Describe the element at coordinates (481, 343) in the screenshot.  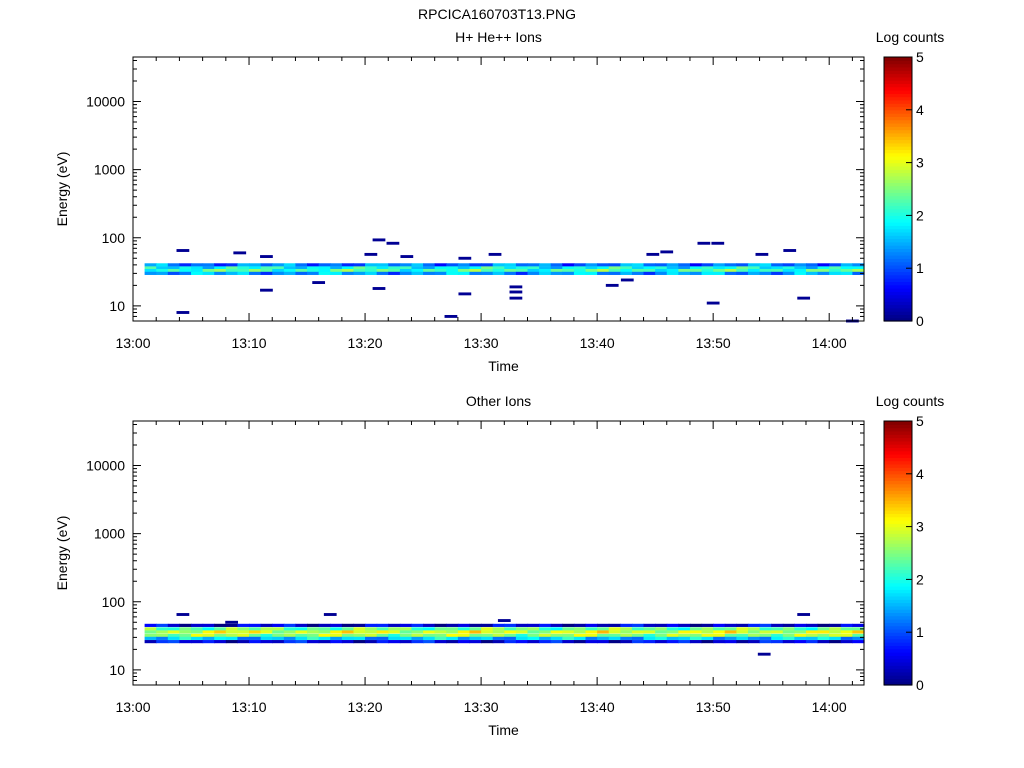
I see `x-tick-label: 13:30` at that location.